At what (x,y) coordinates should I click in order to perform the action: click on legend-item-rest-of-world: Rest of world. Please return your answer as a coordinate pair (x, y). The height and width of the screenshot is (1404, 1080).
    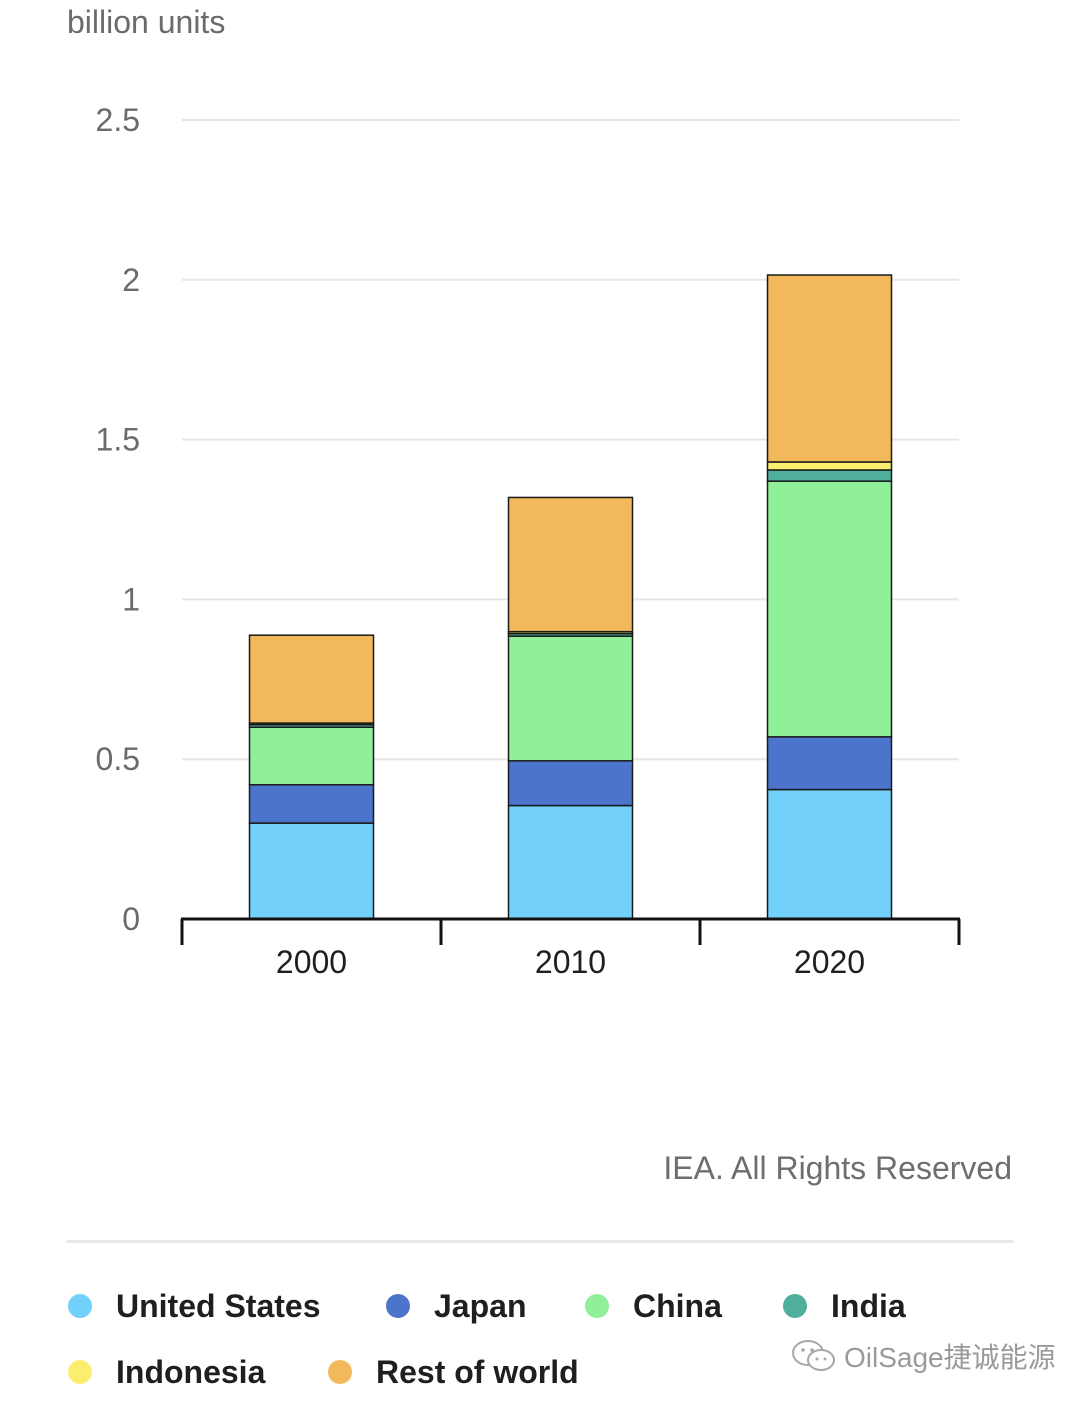
    Looking at the image, I should click on (453, 1372).